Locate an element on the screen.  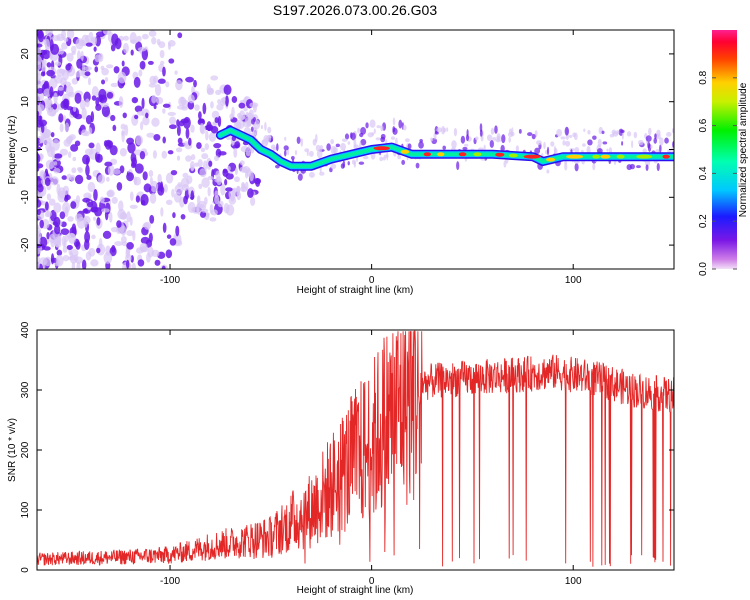
y-tick-label: 20 is located at coordinates (25, 54).